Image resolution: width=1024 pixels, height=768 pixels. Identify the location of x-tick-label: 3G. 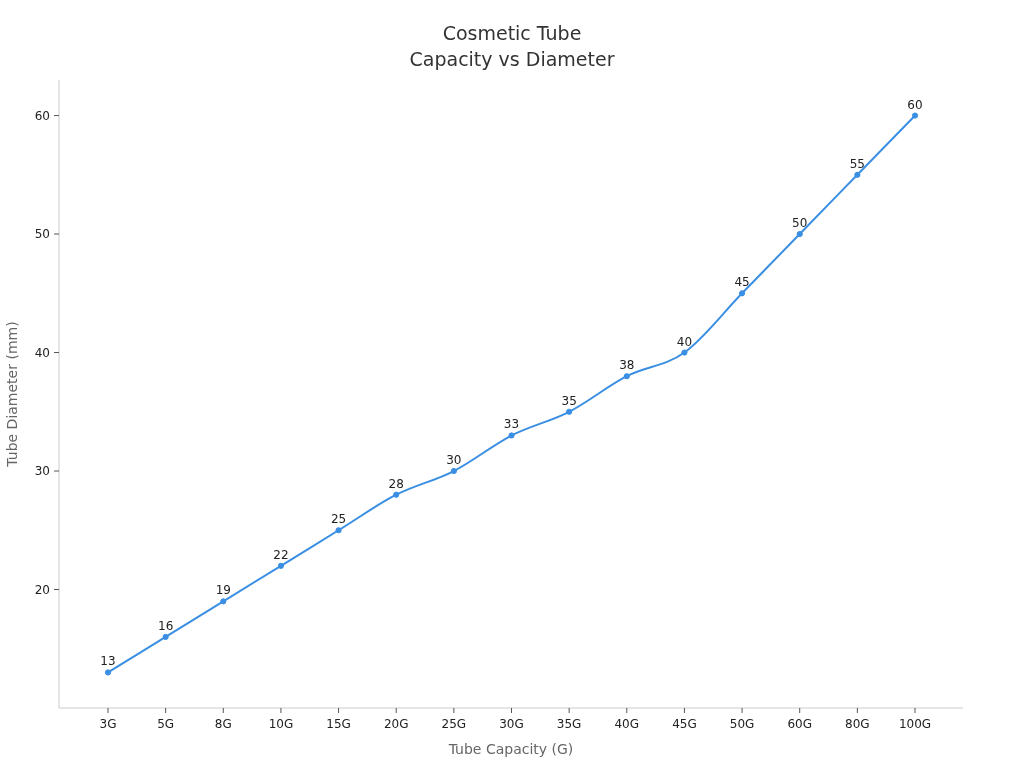
(108, 723).